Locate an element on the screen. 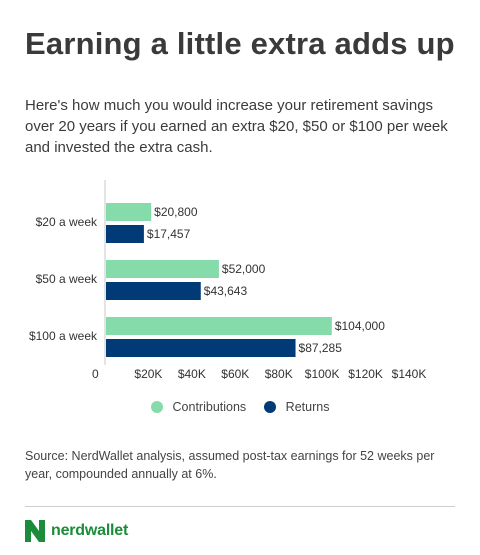 This screenshot has height=555, width=480. x-tick-label: $80K is located at coordinates (279, 374).